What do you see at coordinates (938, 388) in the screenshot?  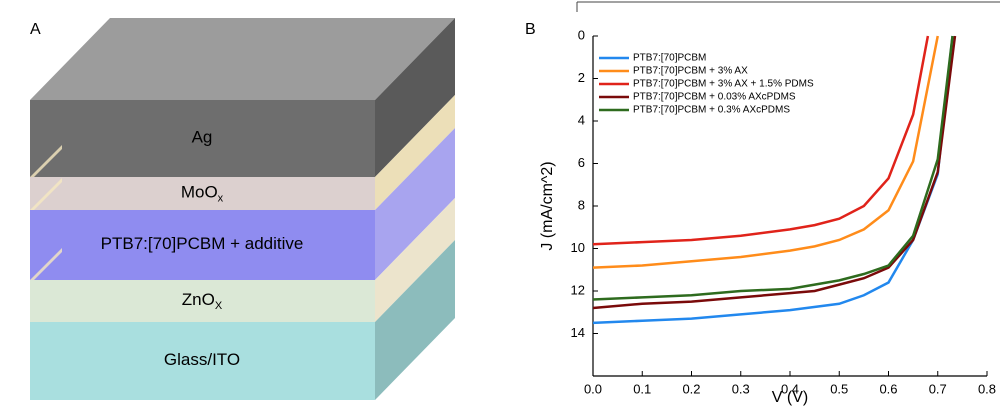 I see `x-tick-label: 0.7` at bounding box center [938, 388].